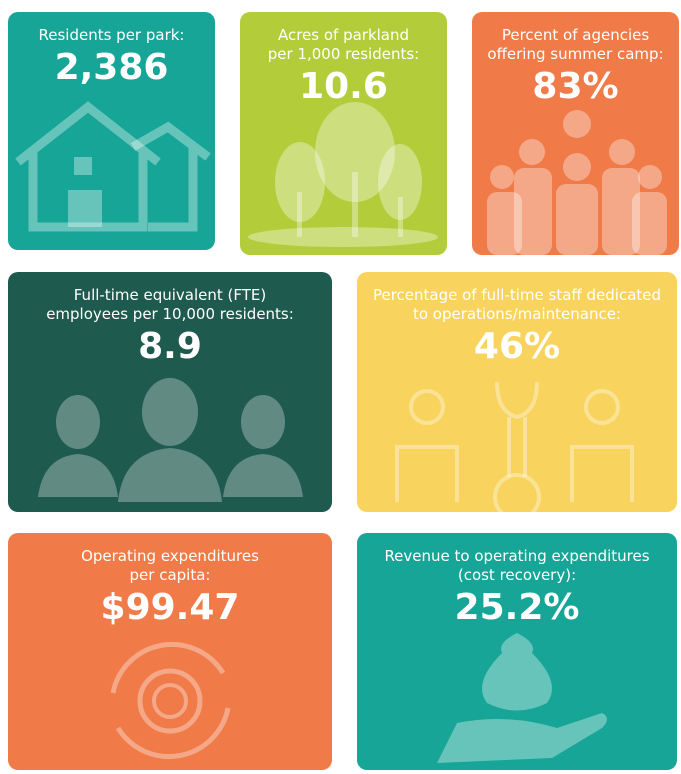 This screenshot has width=681, height=774. Describe the element at coordinates (517, 346) in the screenshot. I see `value: 46%` at that location.